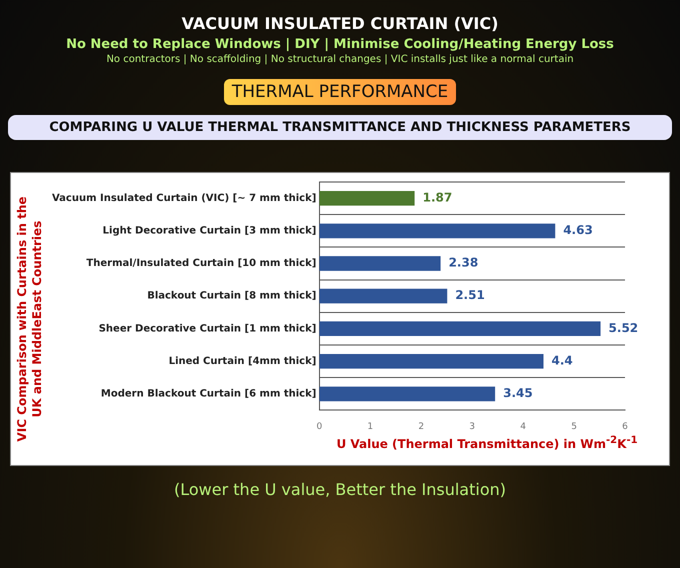  What do you see at coordinates (340, 489) in the screenshot?
I see `text: (Lower the U value, Better the Insulation)` at bounding box center [340, 489].